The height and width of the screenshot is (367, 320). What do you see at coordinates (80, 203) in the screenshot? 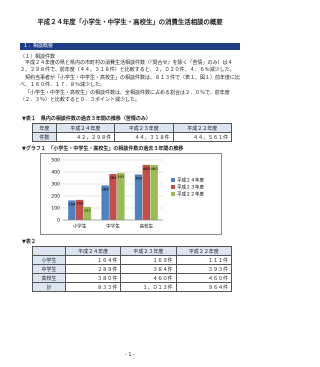
I see `data-label: 169` at bounding box center [80, 203].